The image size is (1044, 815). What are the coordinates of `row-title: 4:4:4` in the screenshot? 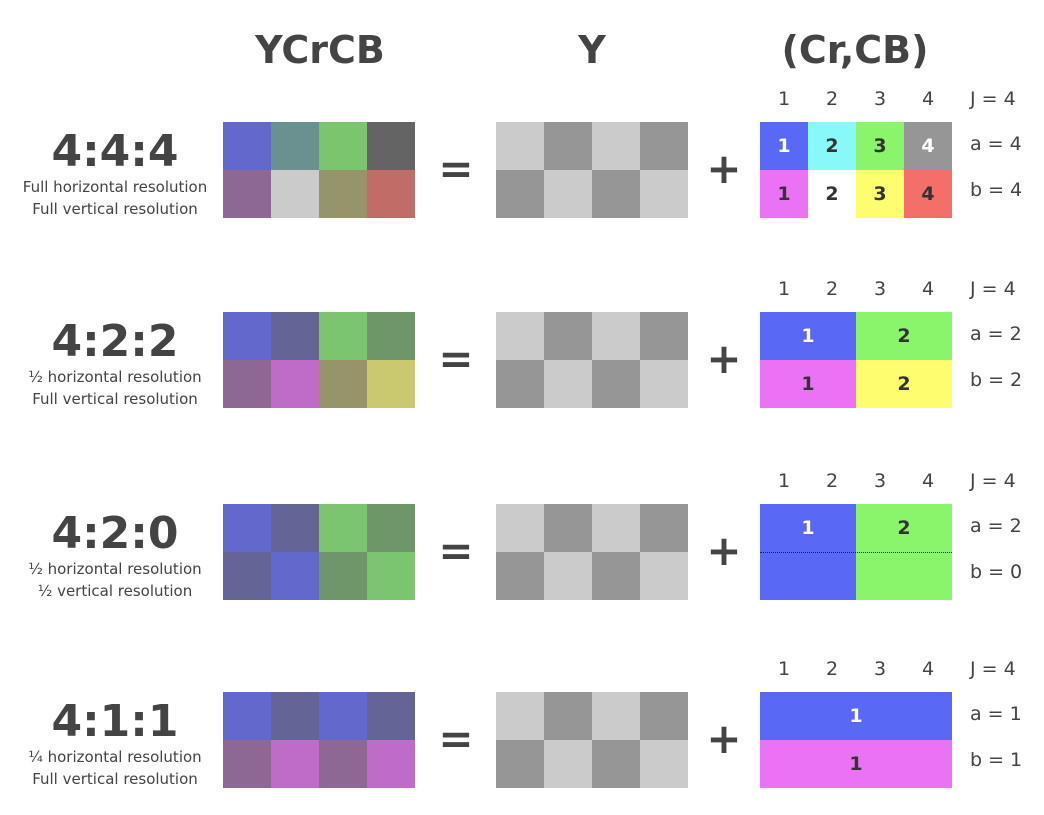 It's located at (115, 151).